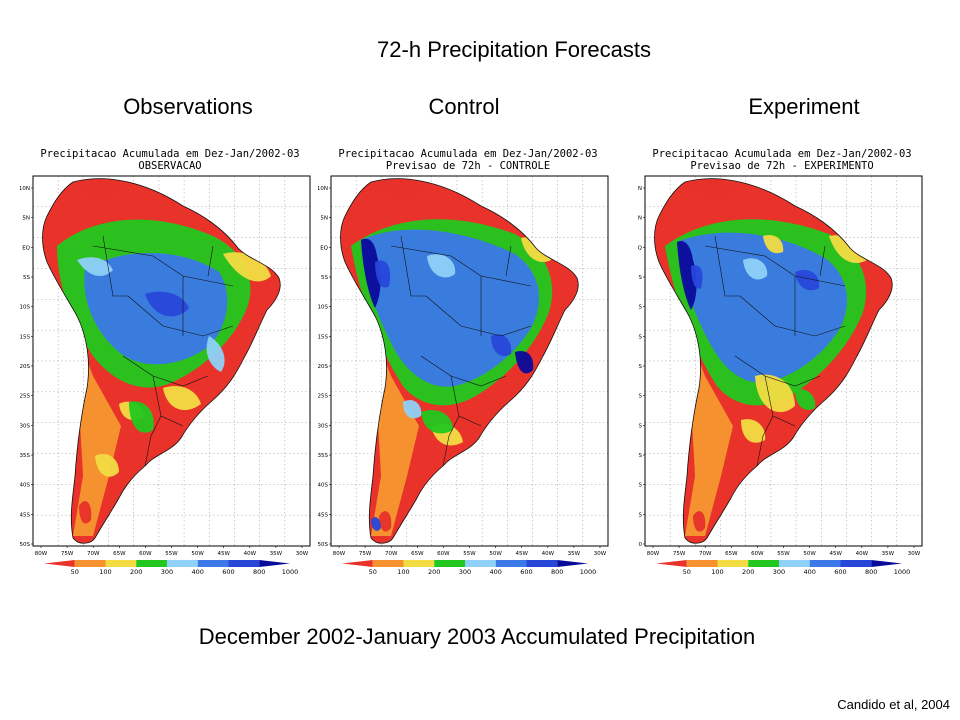 This screenshot has height=720, width=960. Describe the element at coordinates (290, 572) in the screenshot. I see `legend-label: 1000` at that location.